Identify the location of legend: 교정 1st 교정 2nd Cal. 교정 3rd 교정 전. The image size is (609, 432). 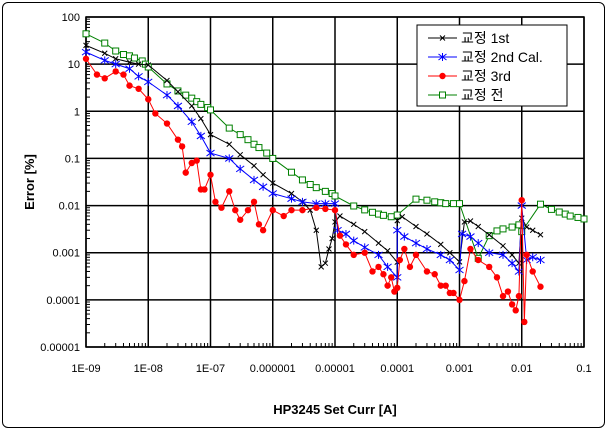
(492, 65).